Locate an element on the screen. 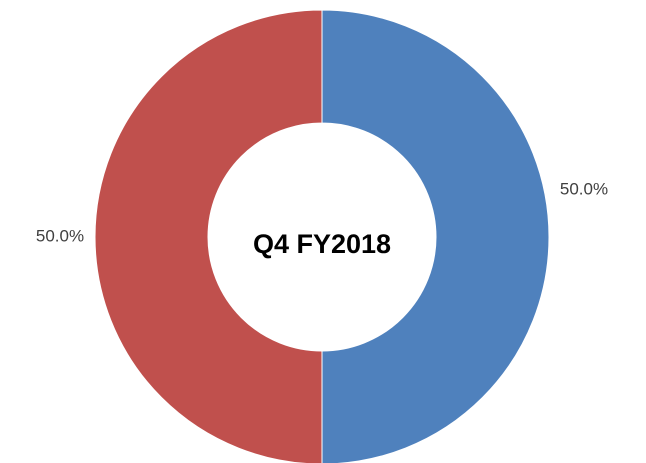 The width and height of the screenshot is (646, 463). center-label: Q4 FY2018 is located at coordinates (322, 244).